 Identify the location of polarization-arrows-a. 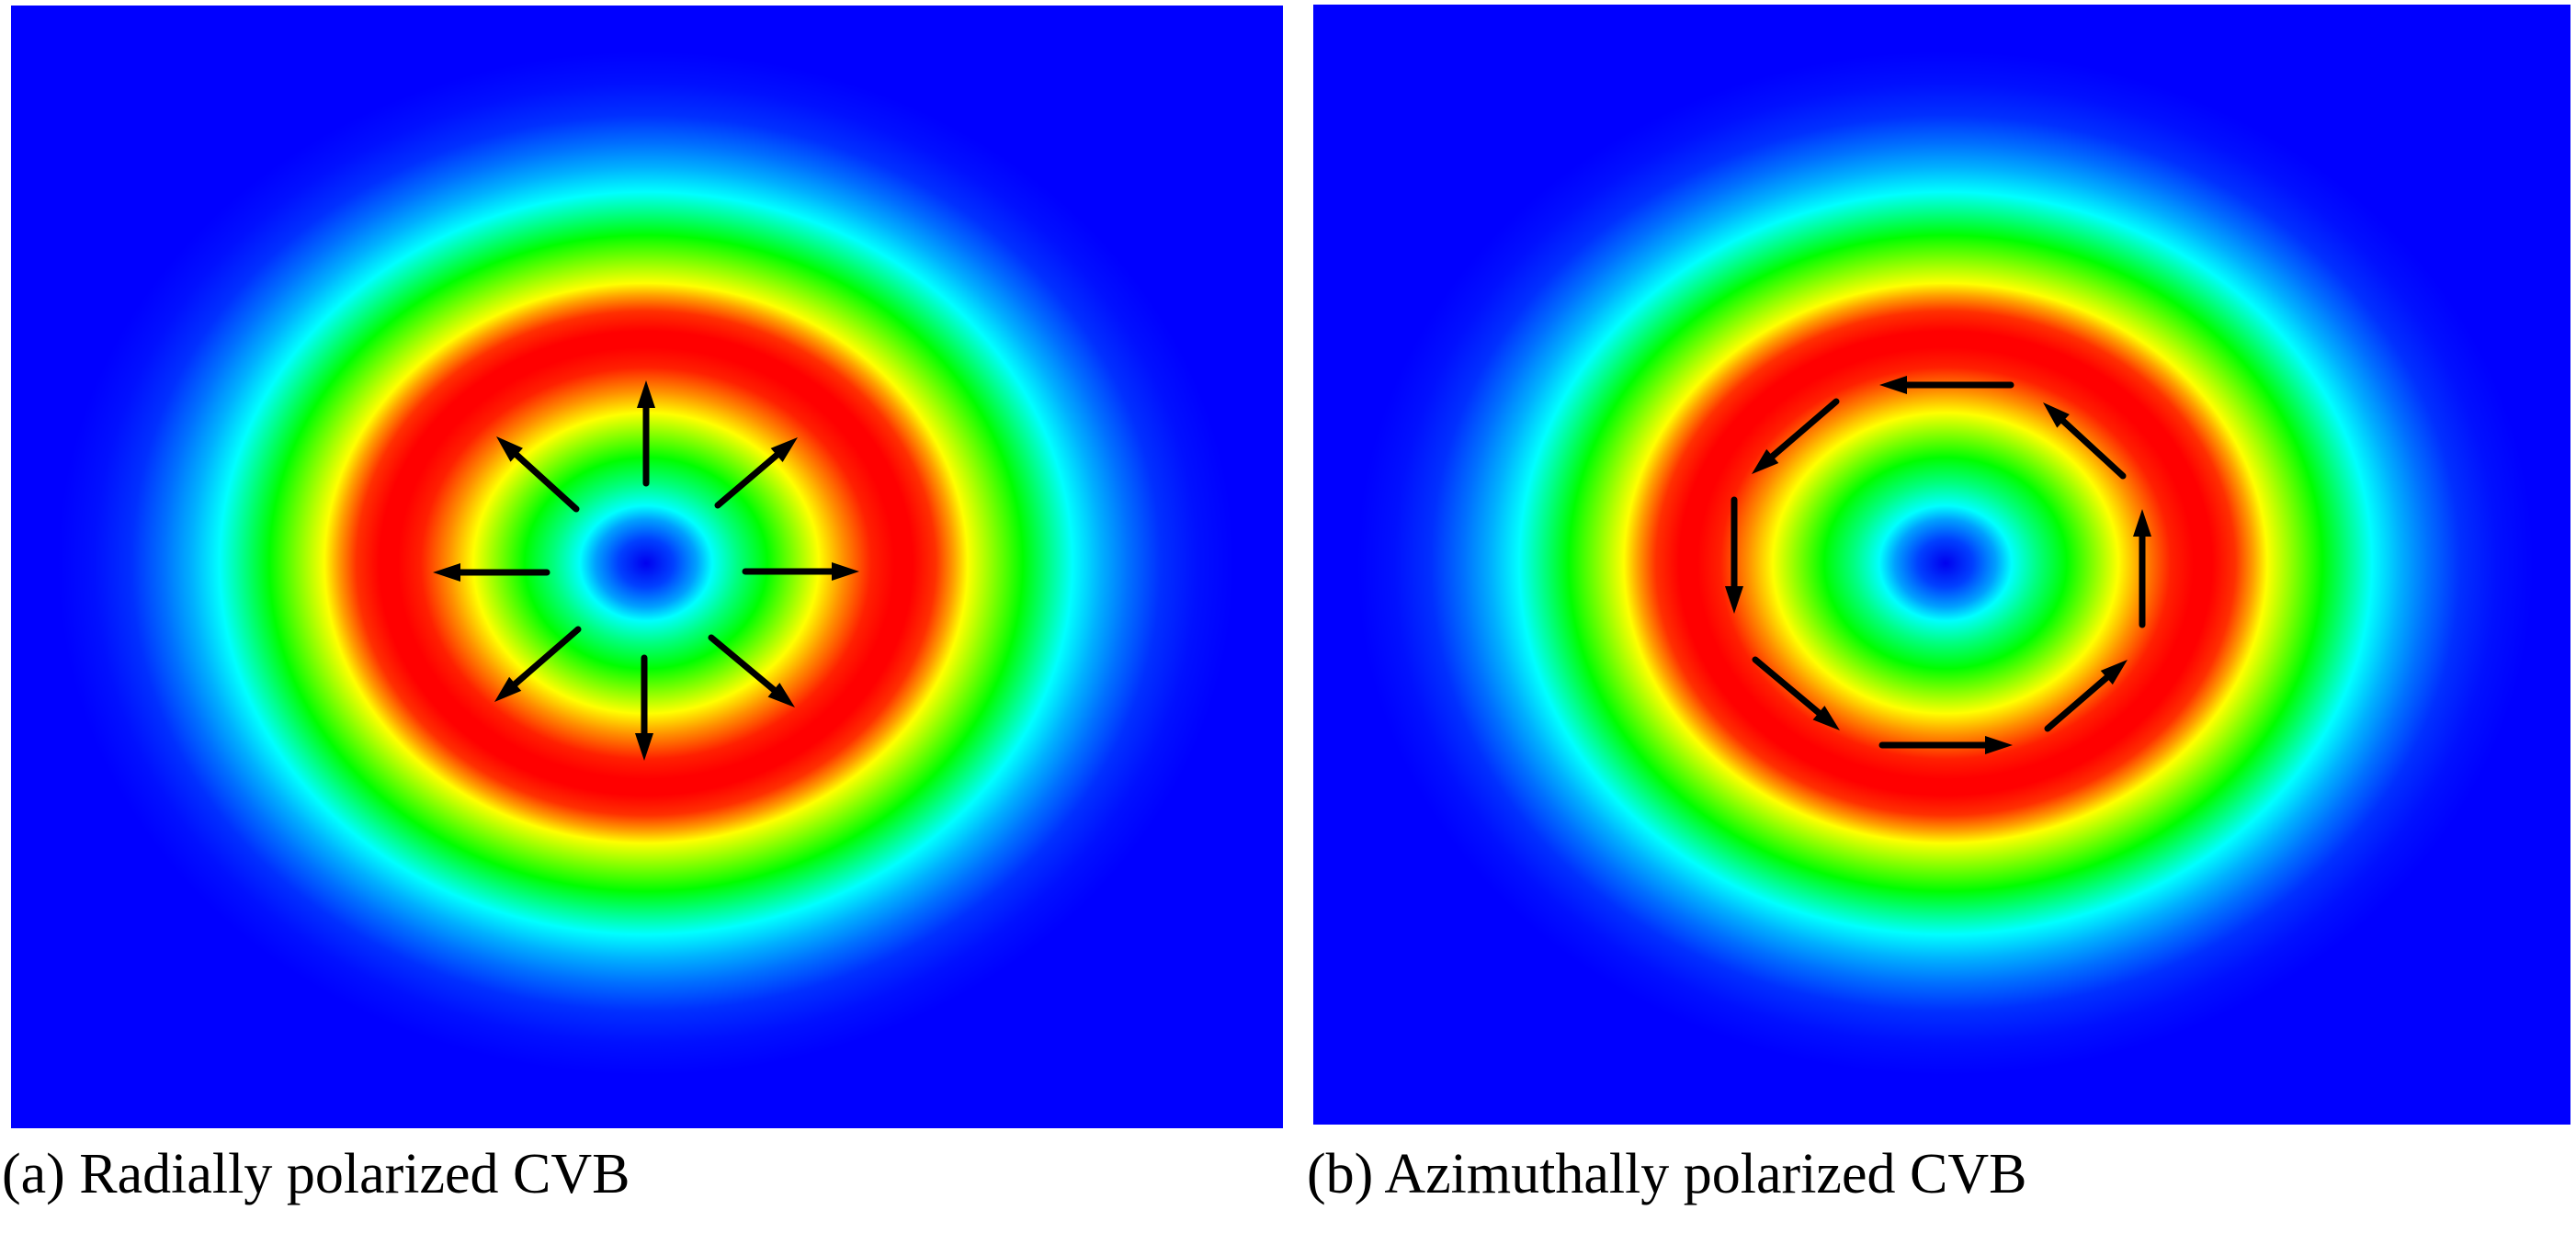
(646, 570).